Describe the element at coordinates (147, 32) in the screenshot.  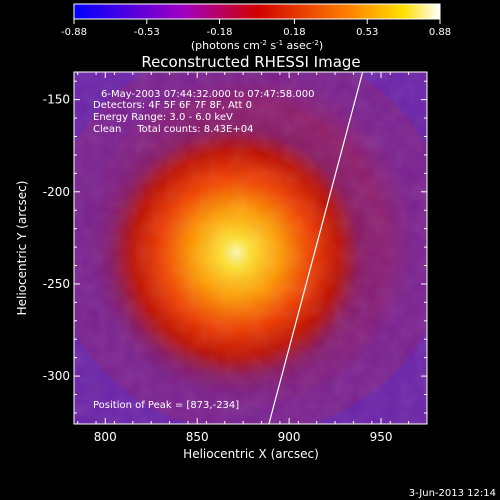
I see `colorbar-tick-label: -0.53` at that location.